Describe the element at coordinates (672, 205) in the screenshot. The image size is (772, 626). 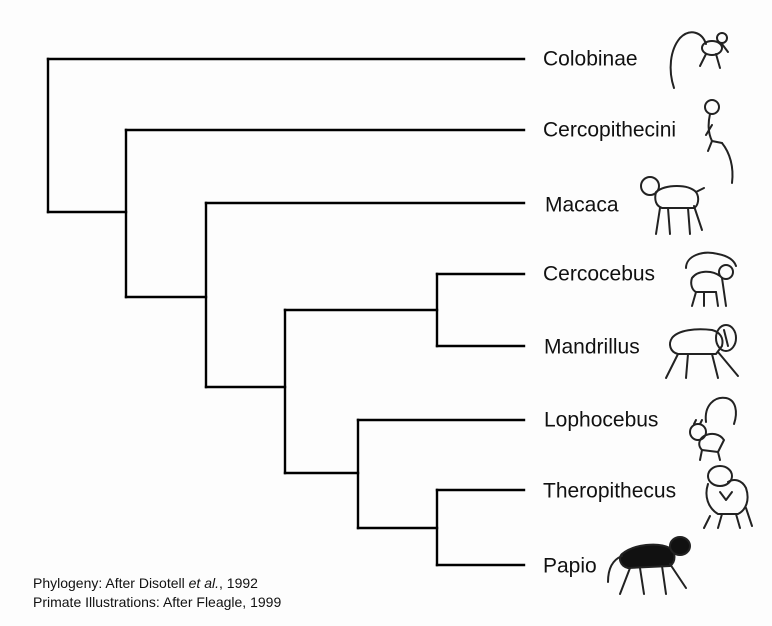
I see `macaque-icon` at that location.